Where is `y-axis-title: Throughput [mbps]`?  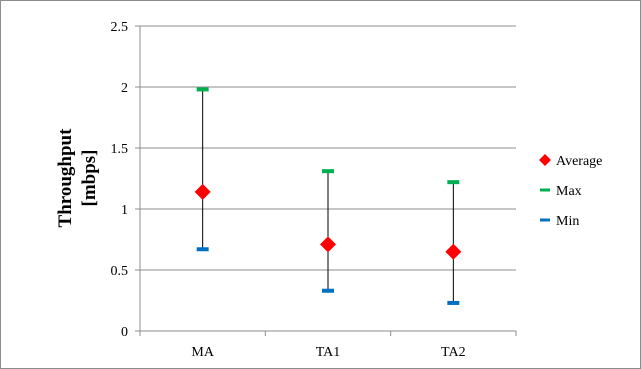
y-axis-title: Throughput [mbps] is located at coordinates (77, 178).